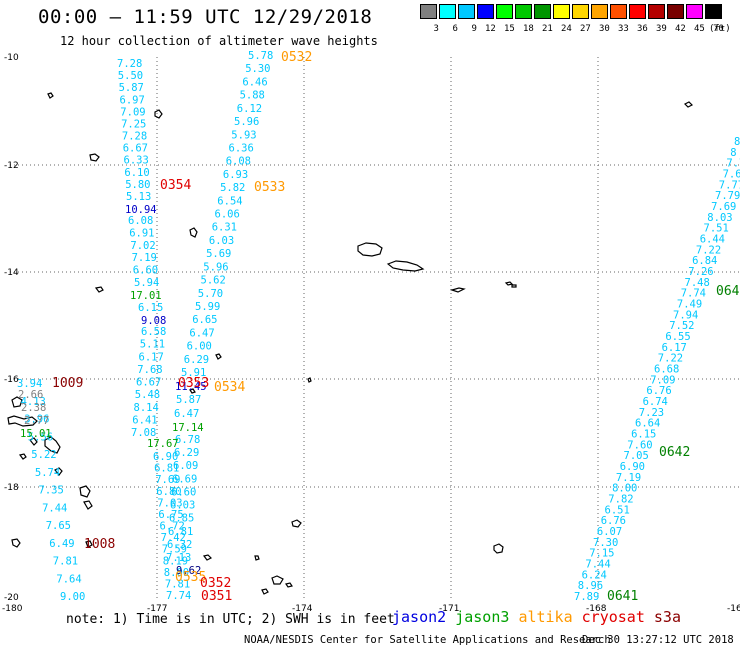  What do you see at coordinates (67, 383) in the screenshot?
I see `pass-time-label: 1009` at bounding box center [67, 383].